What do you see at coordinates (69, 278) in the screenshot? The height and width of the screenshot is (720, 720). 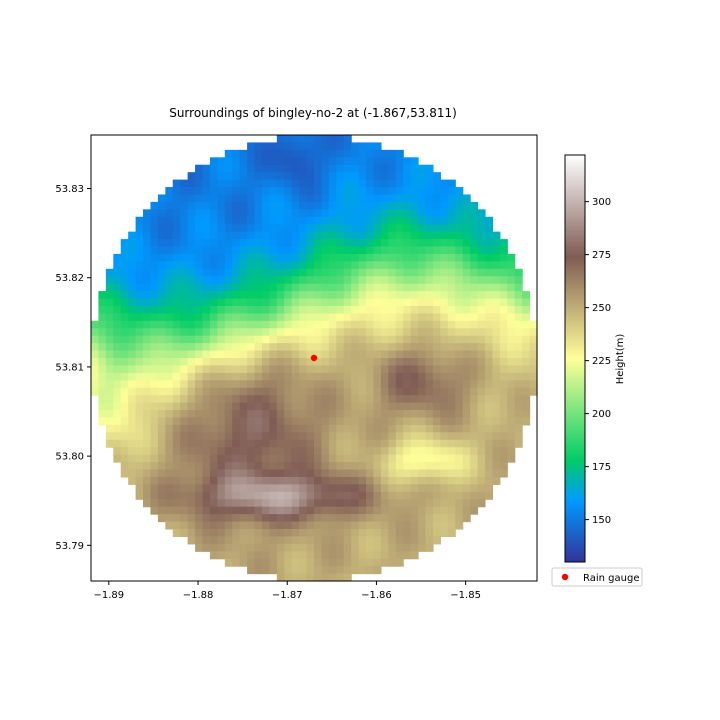 I see `y-tick-label: 53.82` at bounding box center [69, 278].